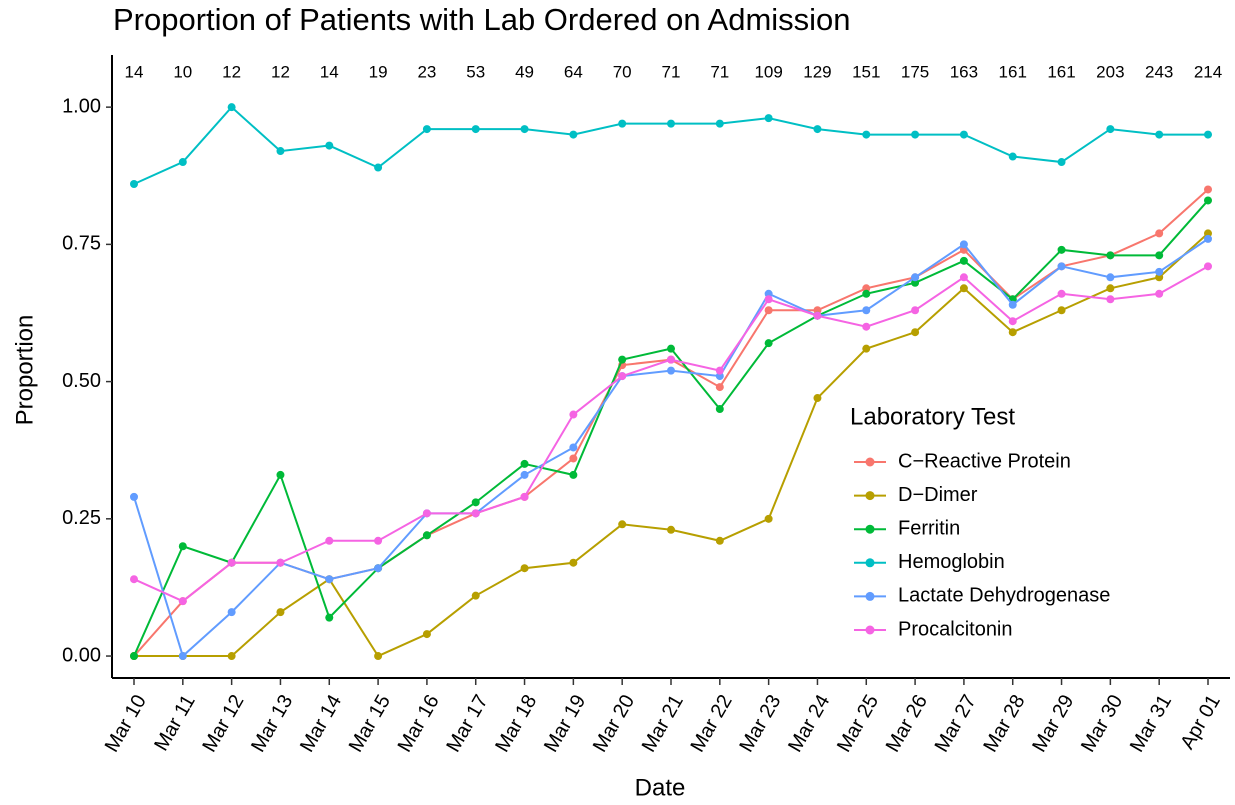 The width and height of the screenshot is (1235, 805). Describe the element at coordinates (524, 71) in the screenshot. I see `count-label: 49` at that location.